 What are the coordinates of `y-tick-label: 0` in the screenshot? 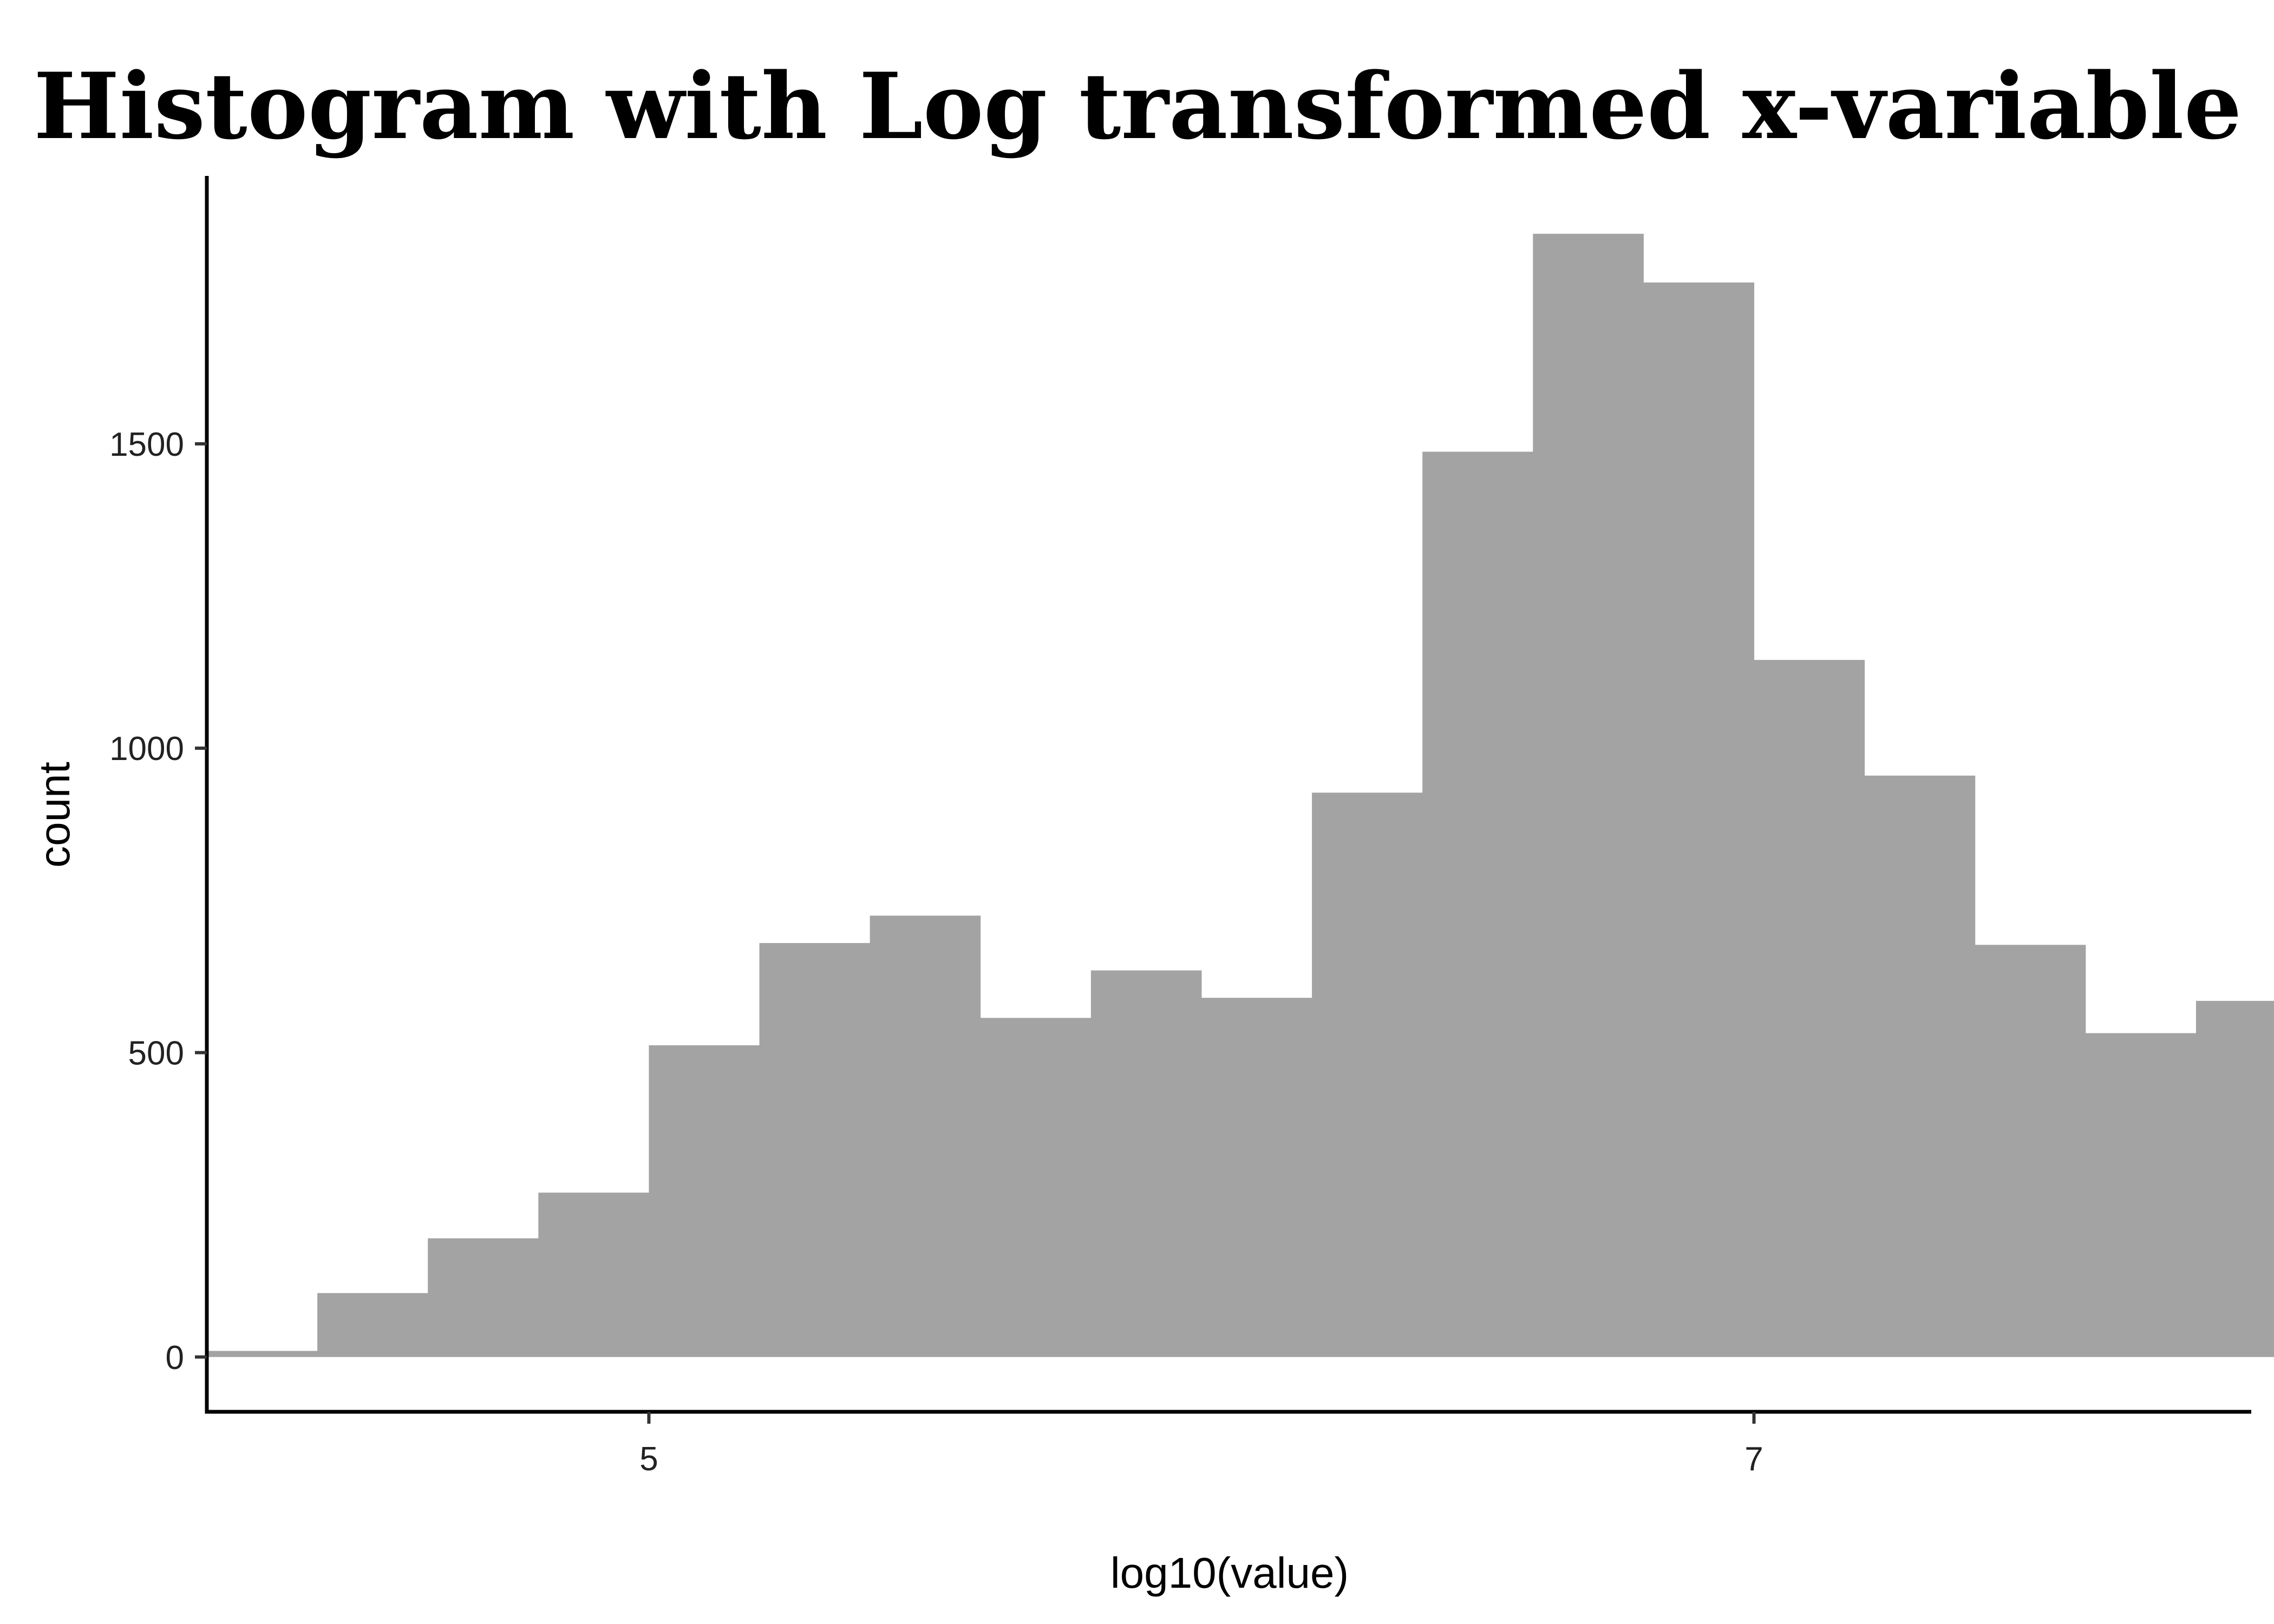 It's located at (175, 1358).